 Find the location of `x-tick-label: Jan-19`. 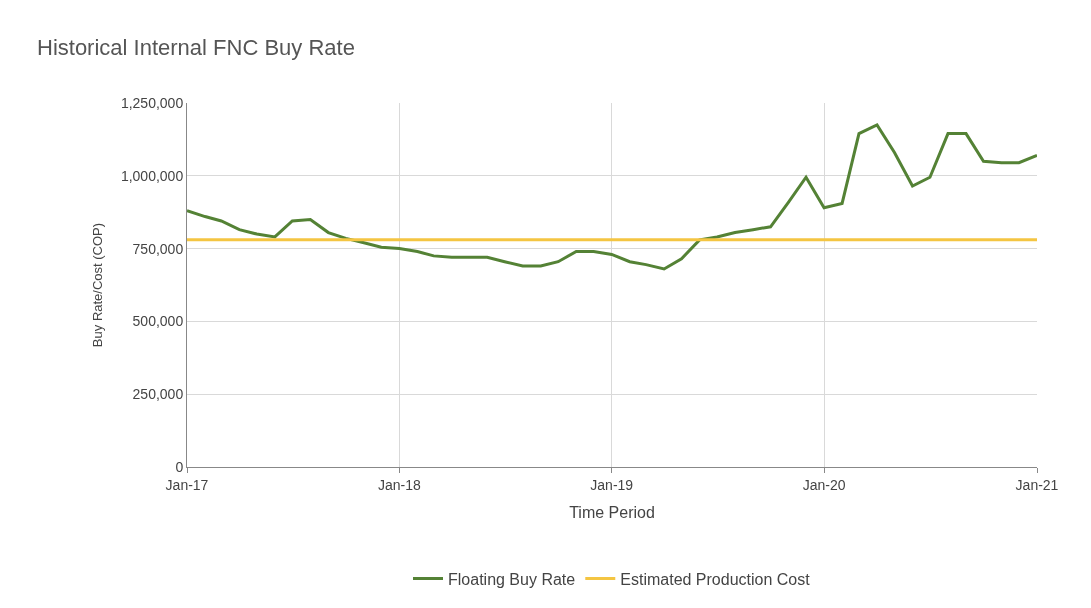

x-tick-label: Jan-19 is located at coordinates (612, 484).